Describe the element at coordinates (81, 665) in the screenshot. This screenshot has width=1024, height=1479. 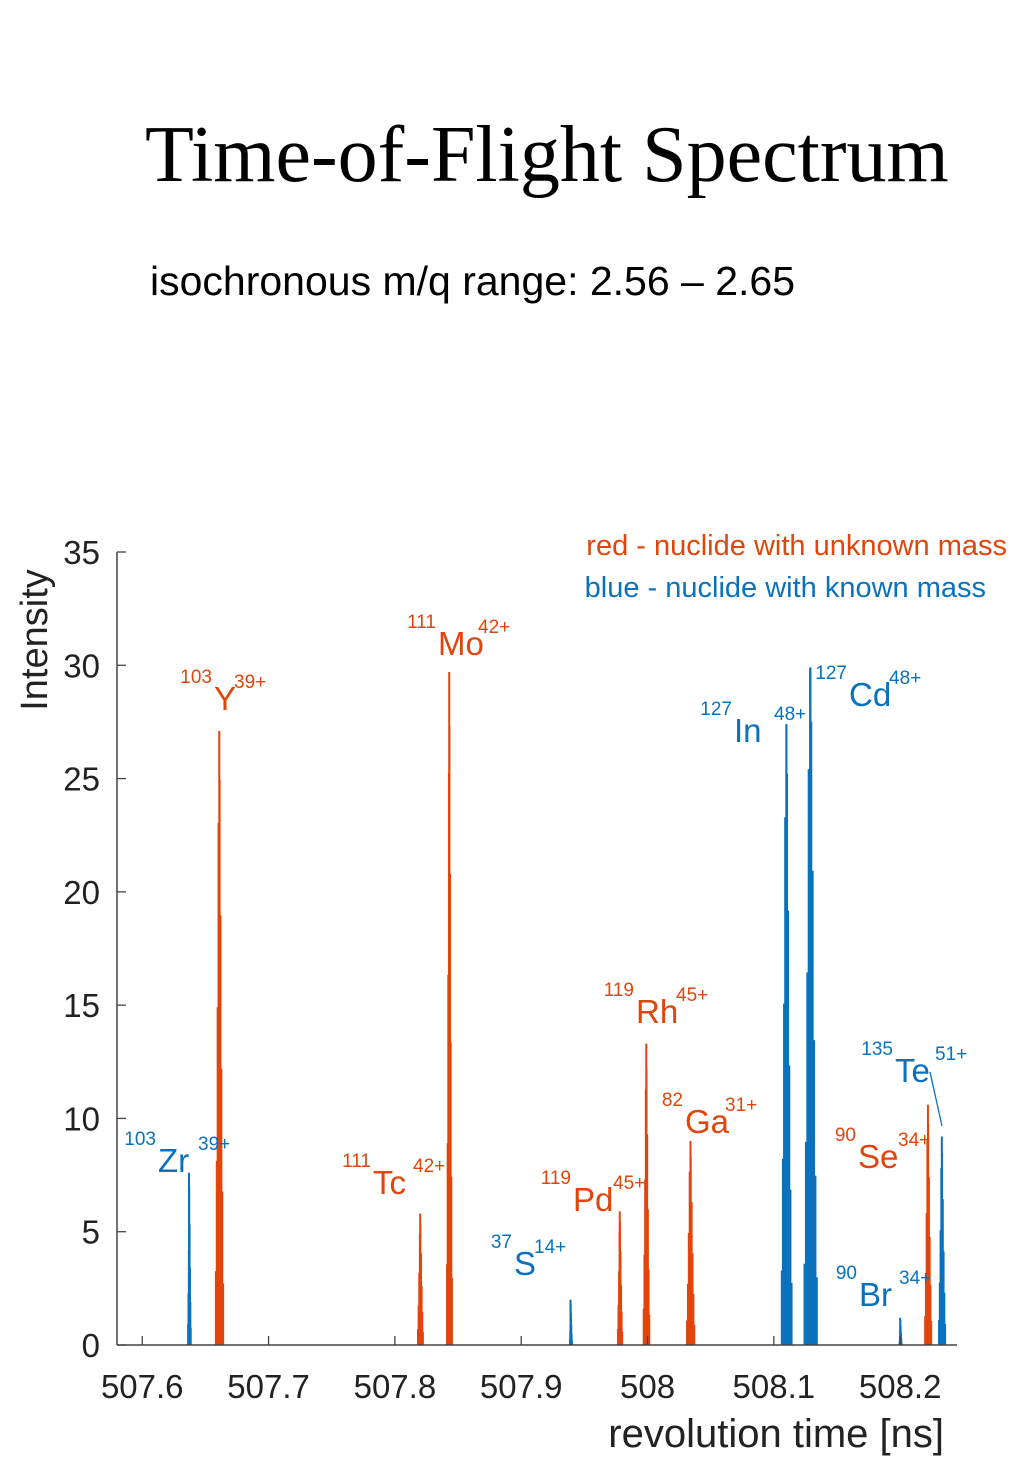
I see `y-tick-label: 30` at that location.